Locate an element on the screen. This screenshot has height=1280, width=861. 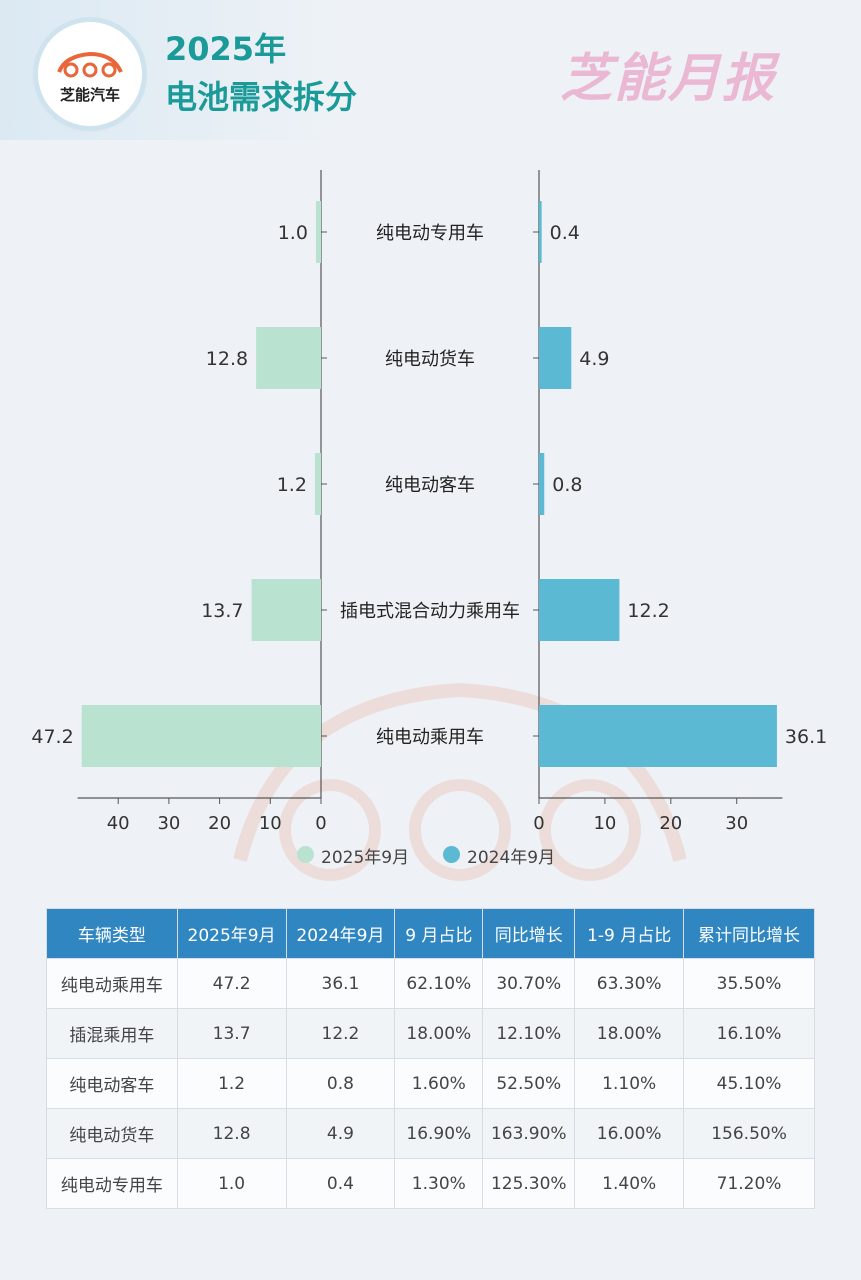
table-cell: 插混乘用车 is located at coordinates (112, 1033).